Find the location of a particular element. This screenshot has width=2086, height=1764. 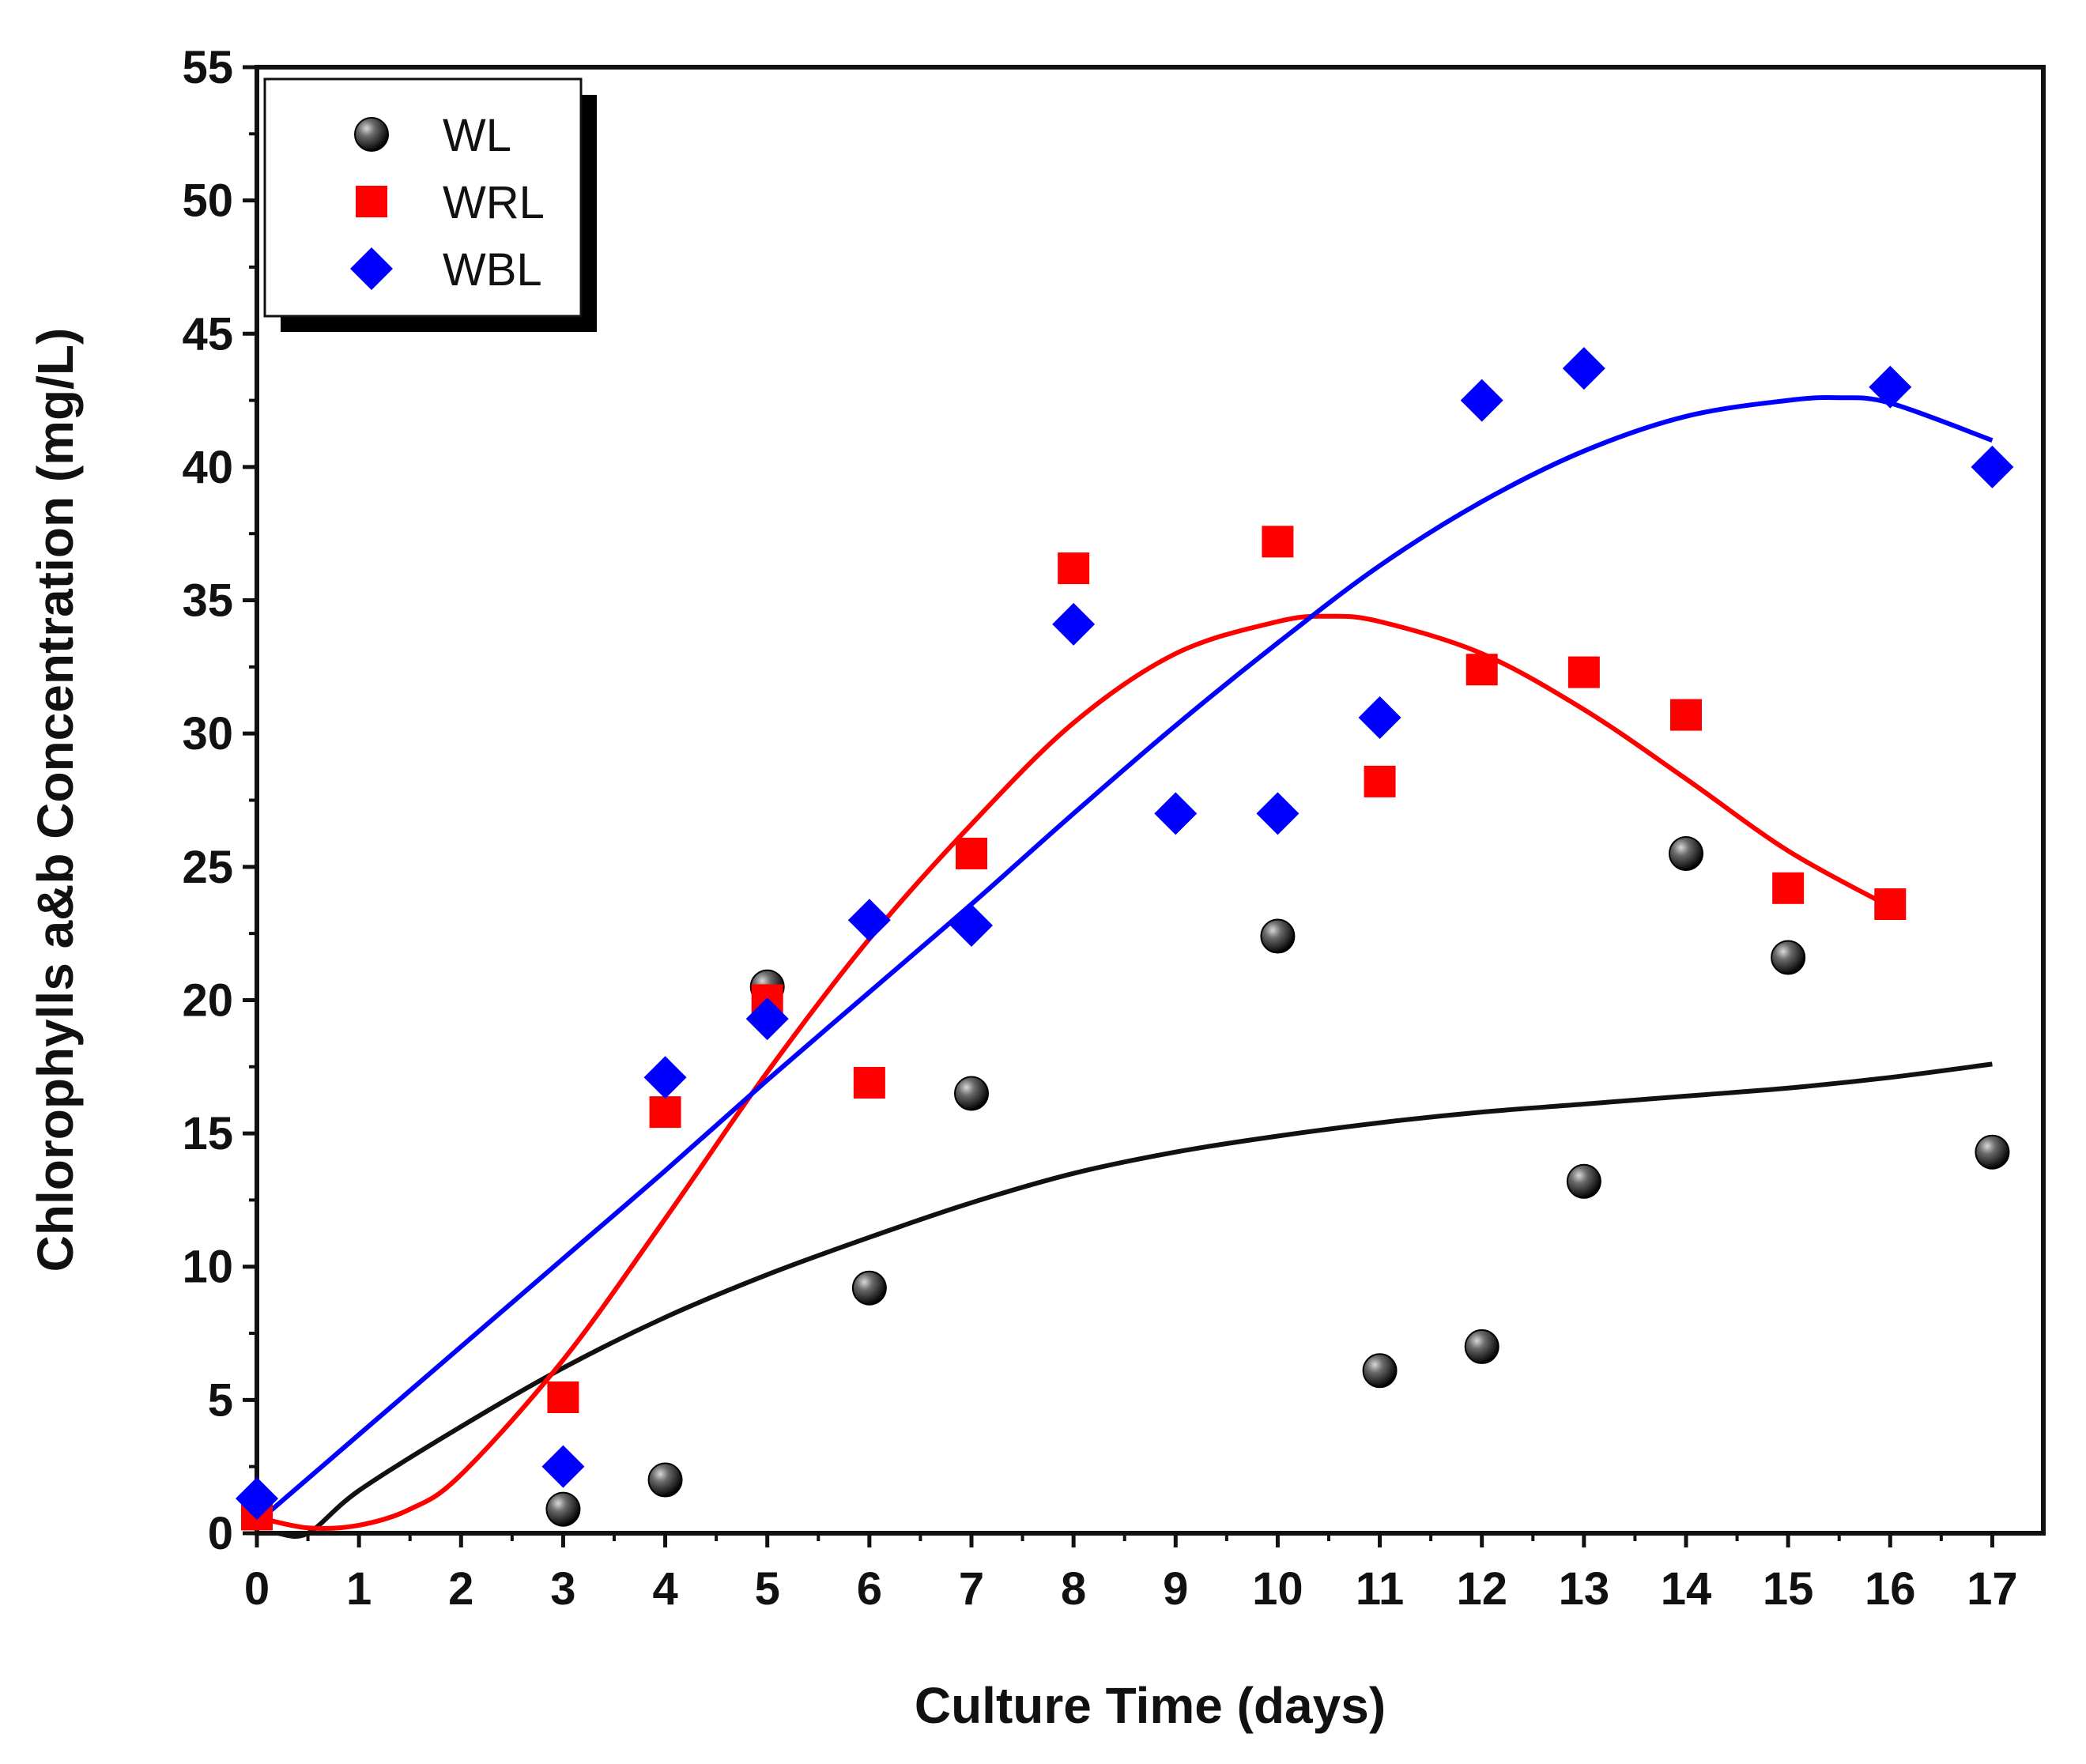

x-tick-label: 17 is located at coordinates (1992, 1589).